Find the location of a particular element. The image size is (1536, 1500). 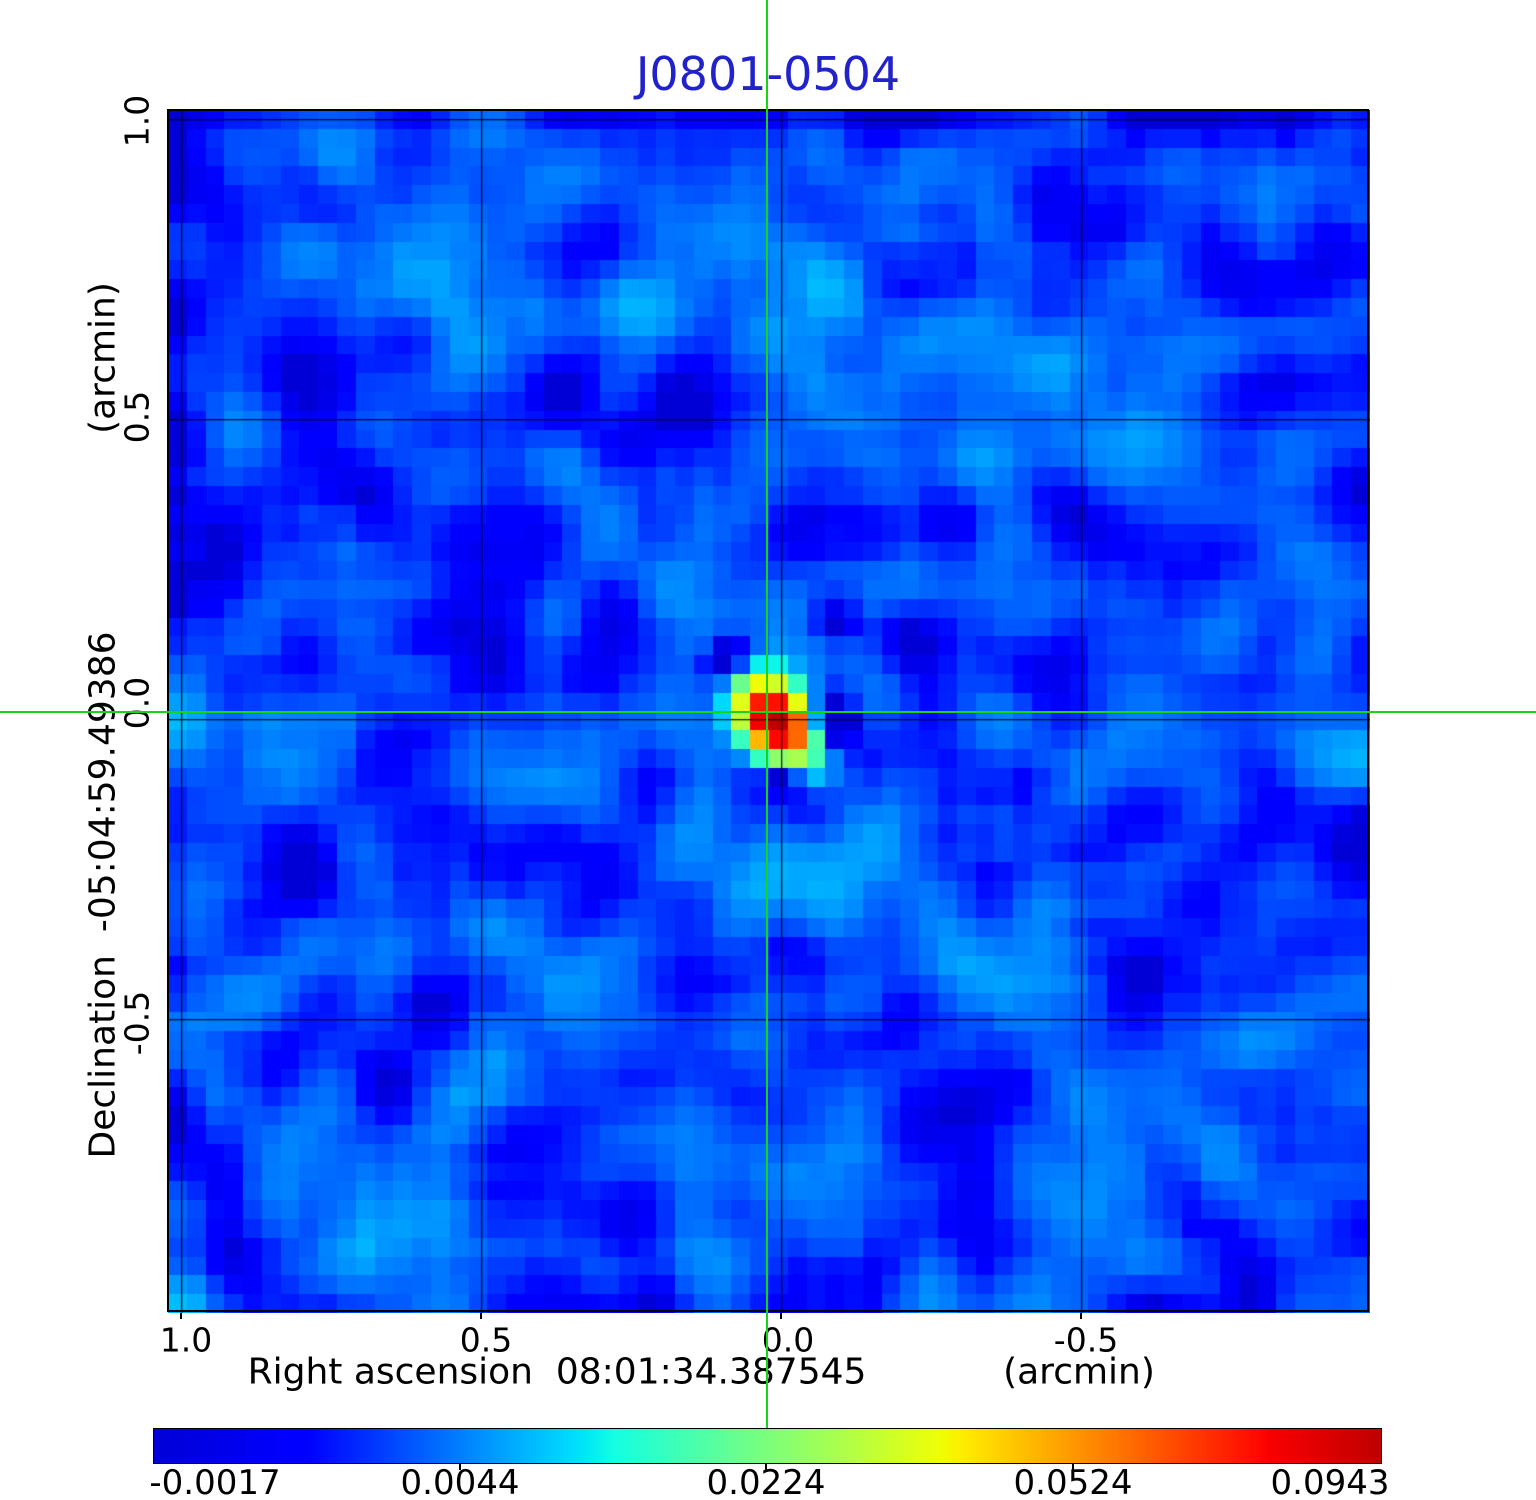

crosshair-vertical-line is located at coordinates (767, 714).